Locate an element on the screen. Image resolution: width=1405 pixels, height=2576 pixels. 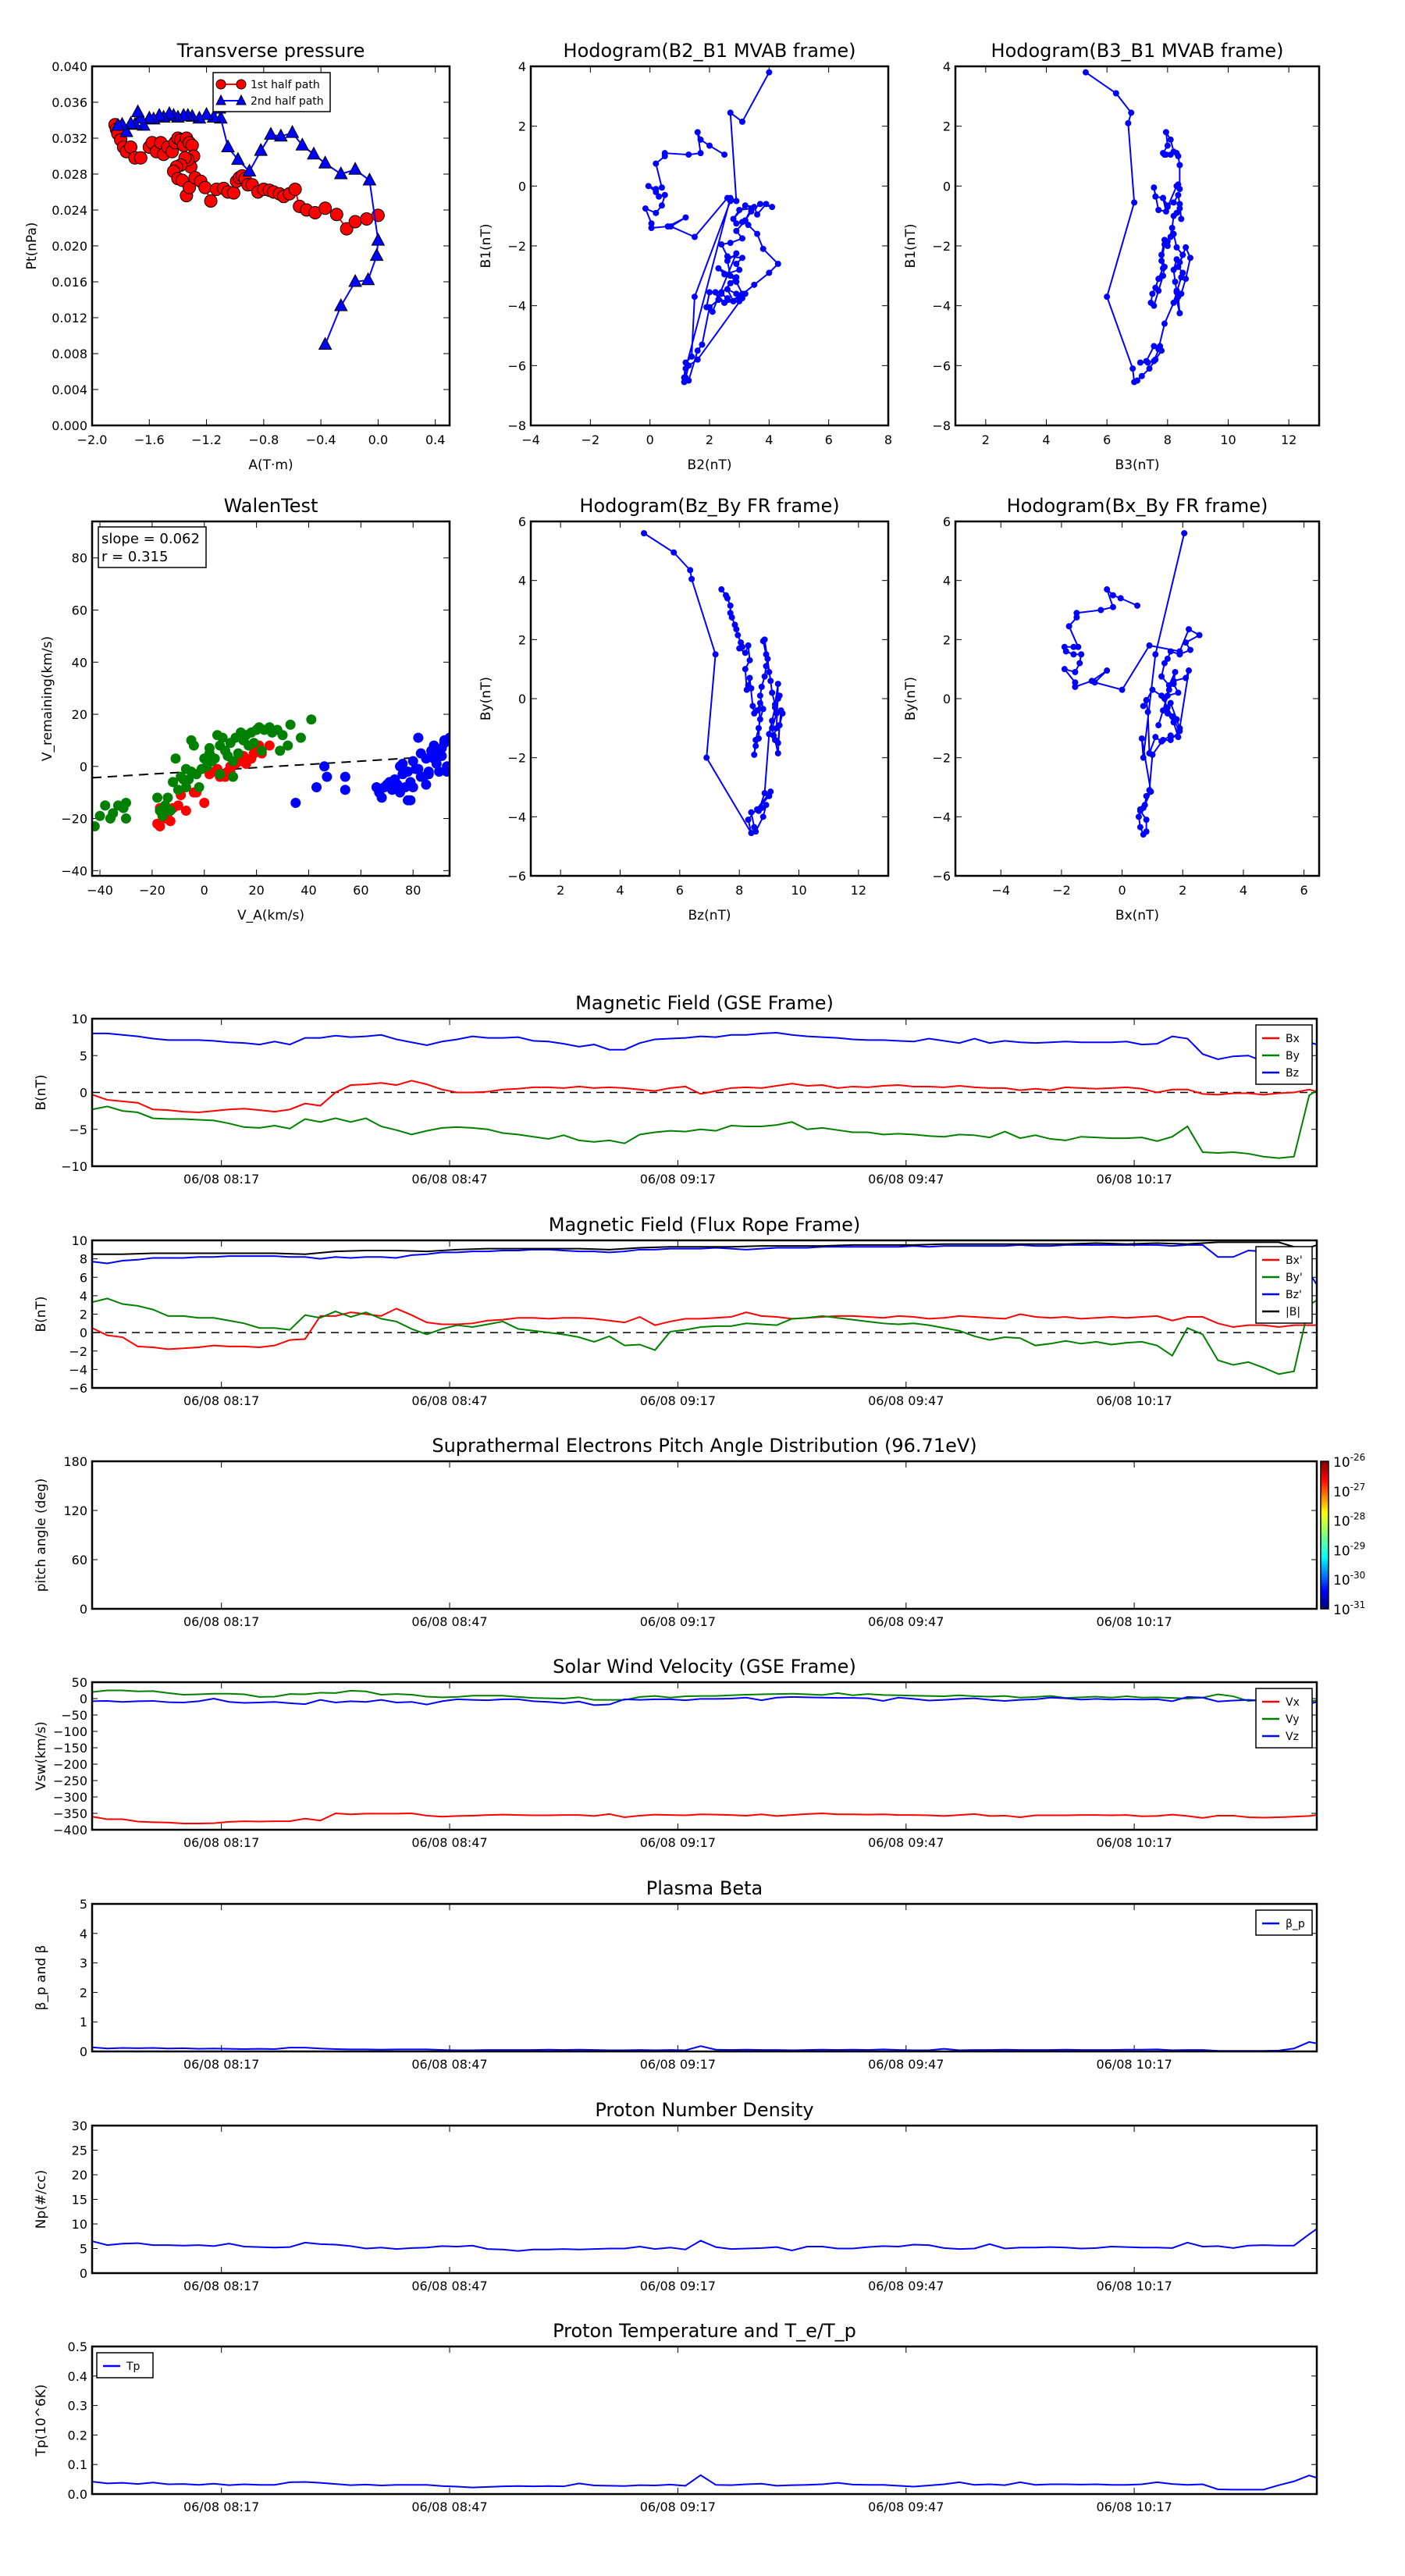
y-tick-label: −200 is located at coordinates (70, 1764).